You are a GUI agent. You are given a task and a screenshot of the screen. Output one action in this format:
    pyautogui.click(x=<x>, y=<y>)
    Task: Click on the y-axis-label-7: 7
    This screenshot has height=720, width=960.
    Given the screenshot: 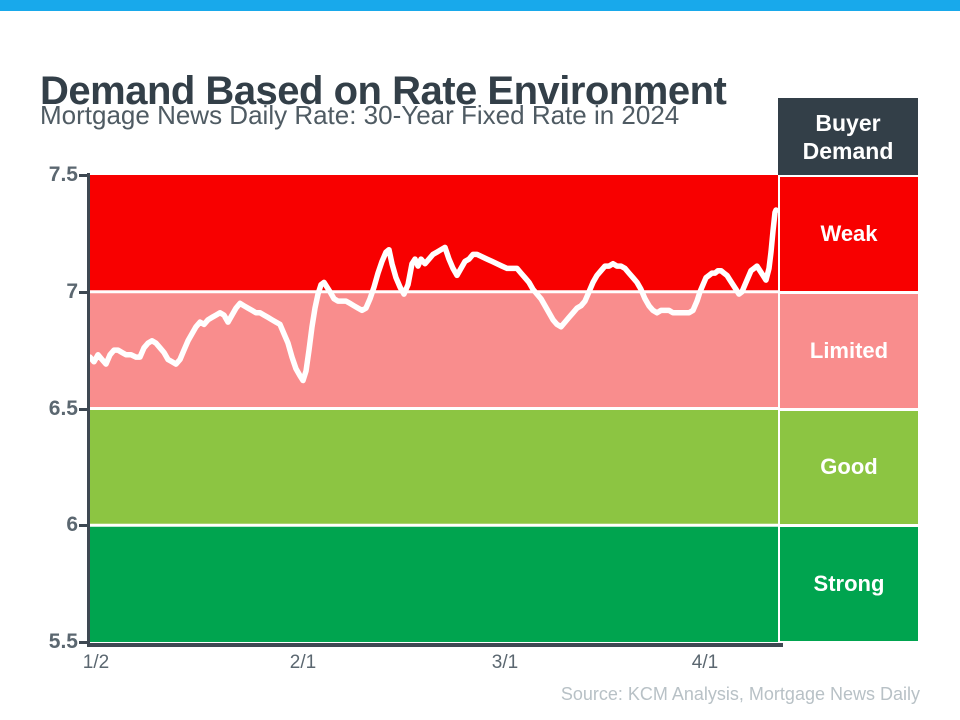 What is the action you would take?
    pyautogui.click(x=72, y=291)
    